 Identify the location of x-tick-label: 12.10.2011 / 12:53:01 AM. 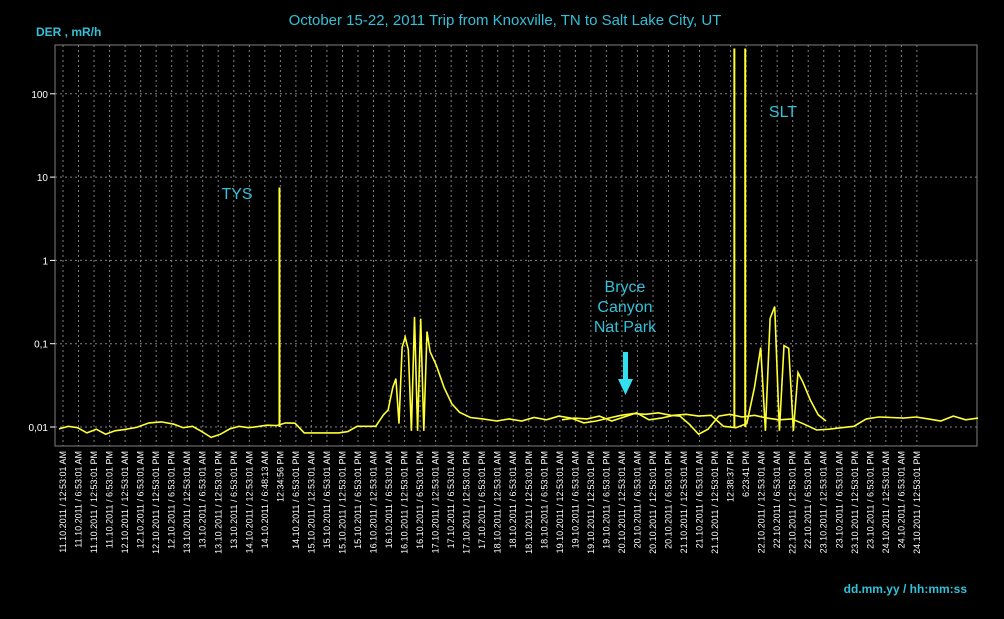
(125, 502).